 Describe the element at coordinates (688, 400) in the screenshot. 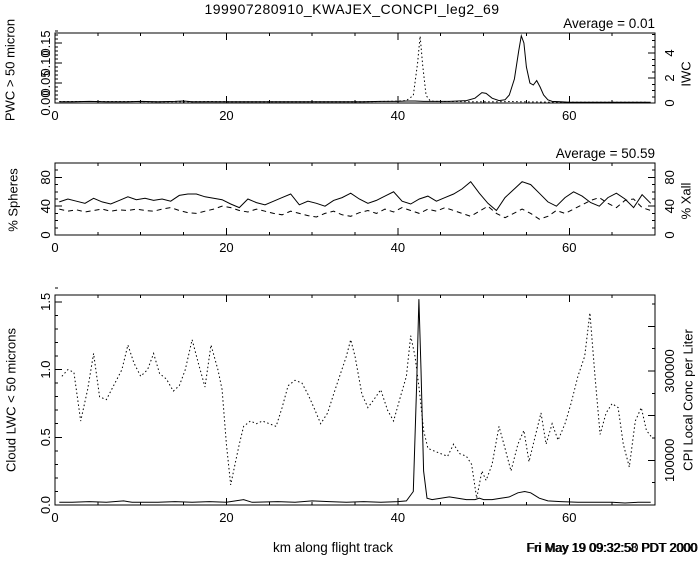

I see `axis-title-cpi-conc: CPI Local Conc per Liter` at that location.